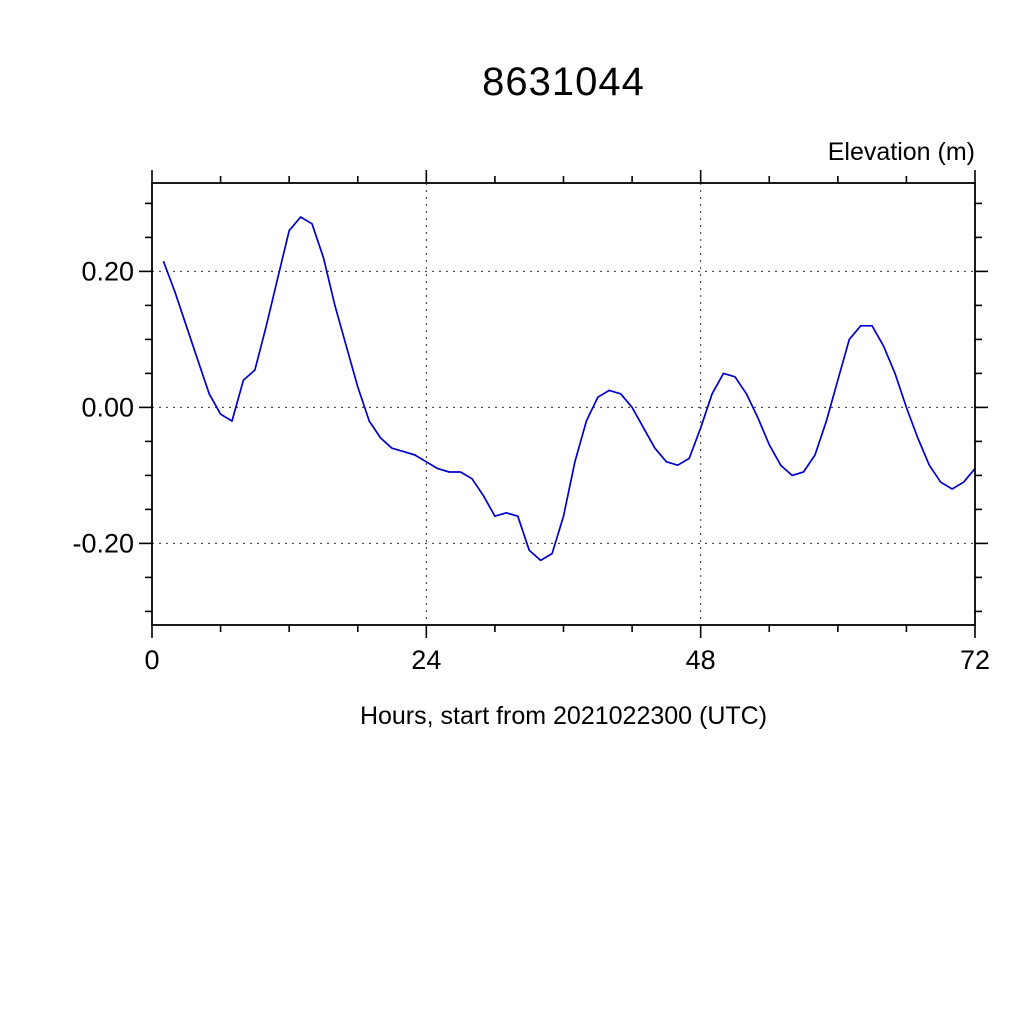 The height and width of the screenshot is (1024, 1024). What do you see at coordinates (563, 716) in the screenshot?
I see `x-axis-title: Hours, start from 2021022300 (UTC)` at bounding box center [563, 716].